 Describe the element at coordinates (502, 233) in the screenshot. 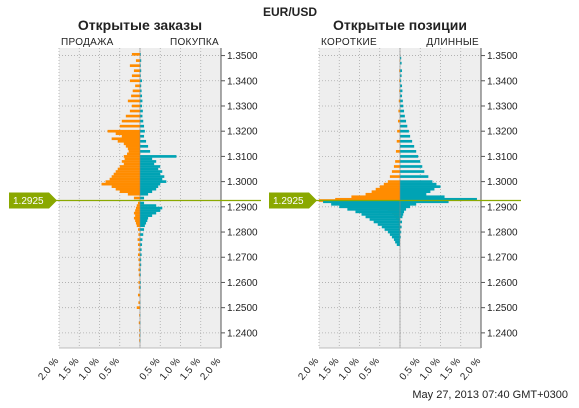

I see `y-tick-label: 1.2800` at that location.